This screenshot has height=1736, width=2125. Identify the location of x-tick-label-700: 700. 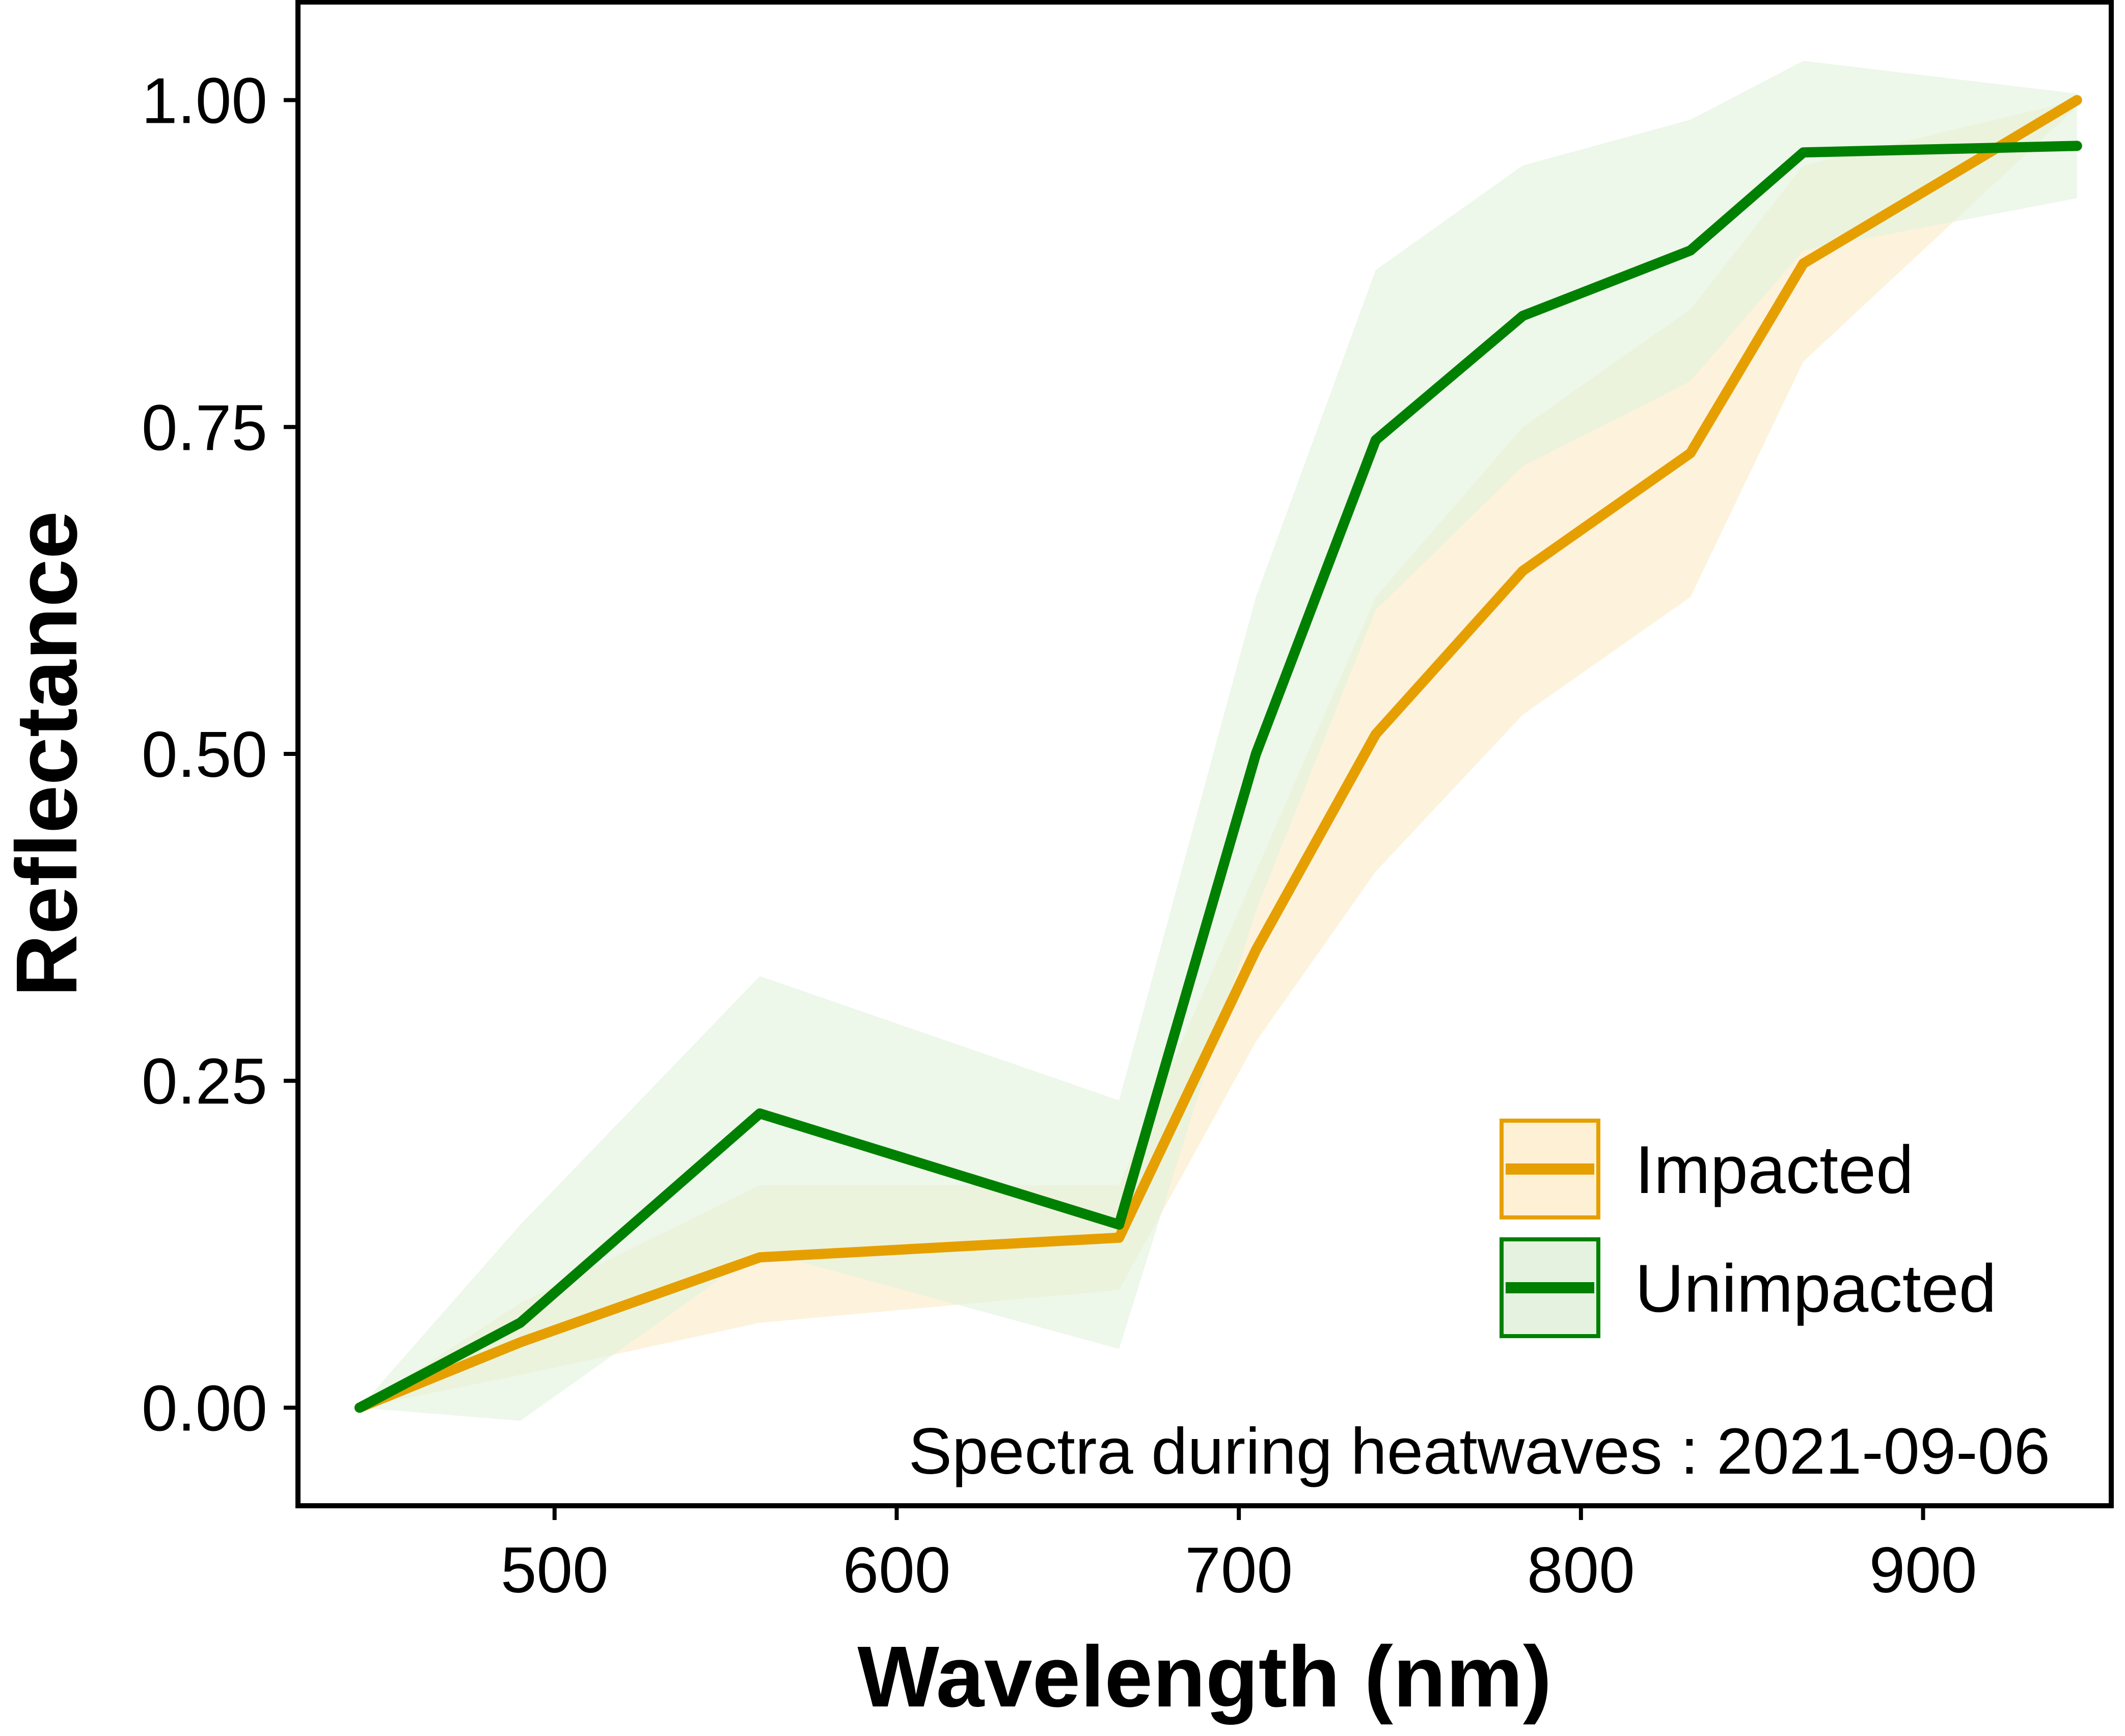
(1239, 1570).